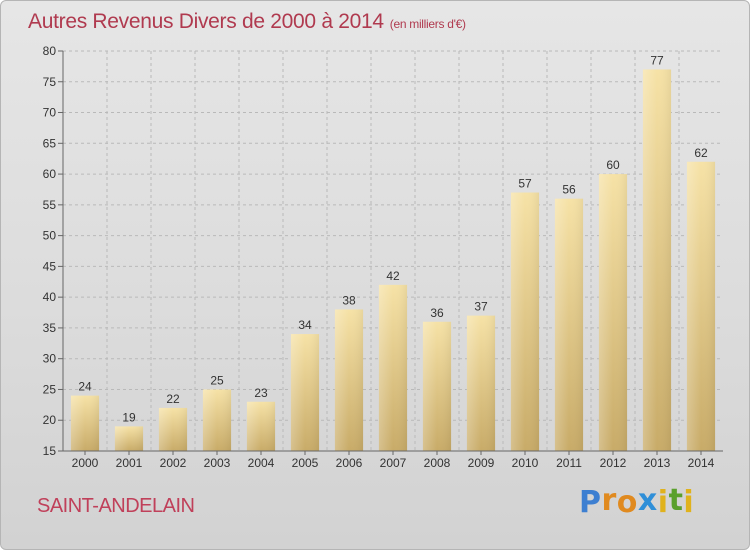 Image resolution: width=750 pixels, height=550 pixels. I want to click on y-tick-label: 35, so click(50, 328).